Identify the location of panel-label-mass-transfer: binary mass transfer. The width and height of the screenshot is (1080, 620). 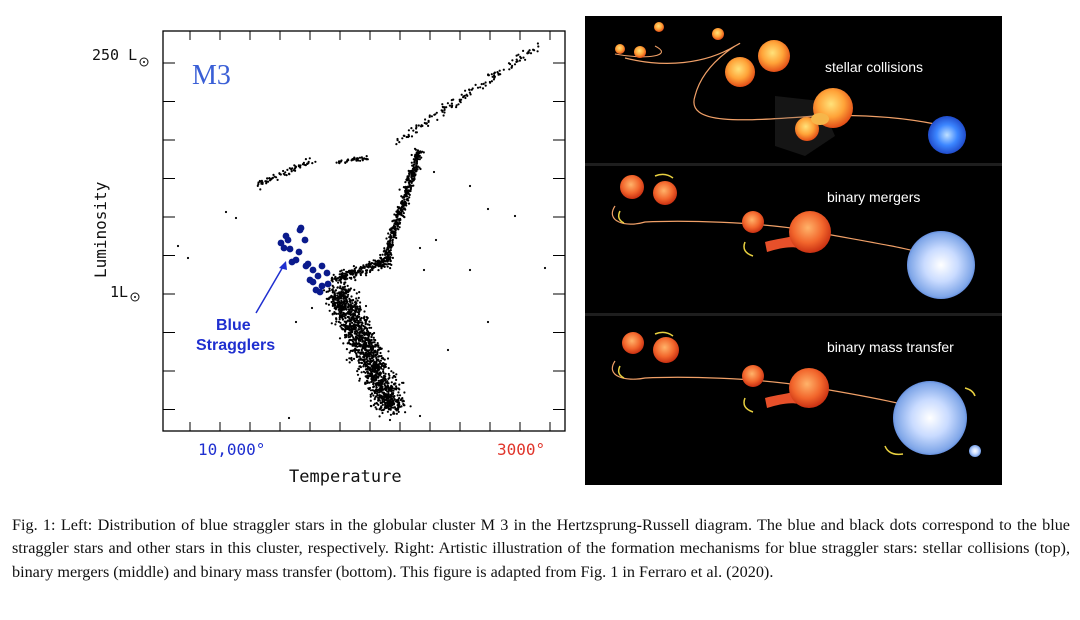
(890, 347).